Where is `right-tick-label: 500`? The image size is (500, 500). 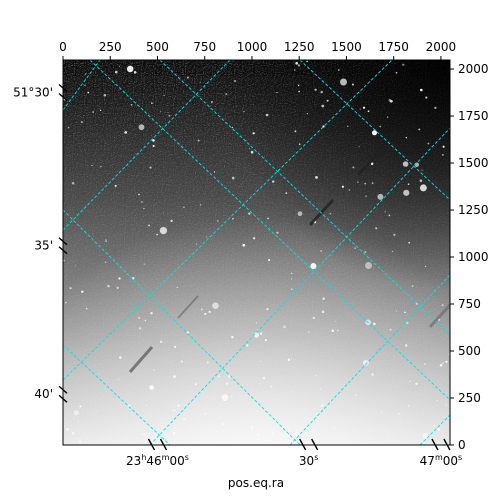 right-tick-label: 500 is located at coordinates (469, 351).